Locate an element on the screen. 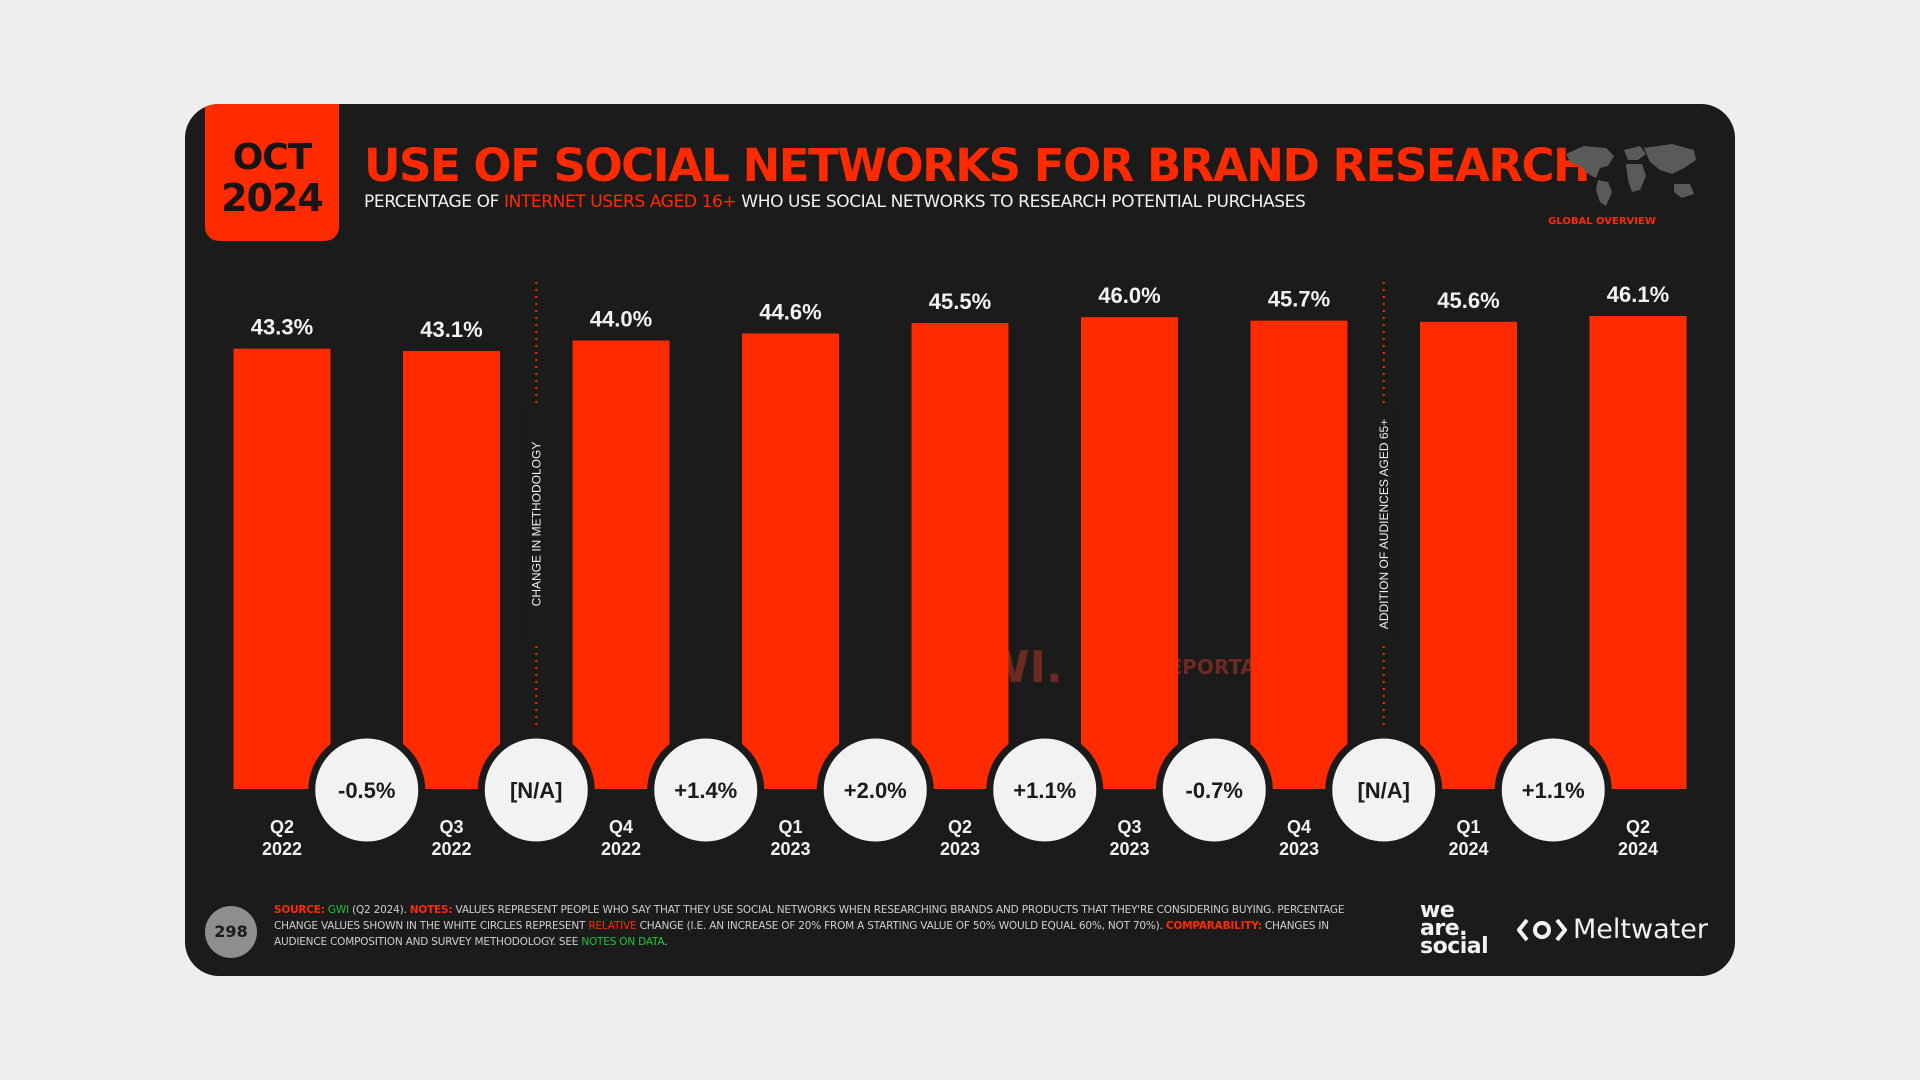  value-label-1: 43.1% is located at coordinates (451, 329).